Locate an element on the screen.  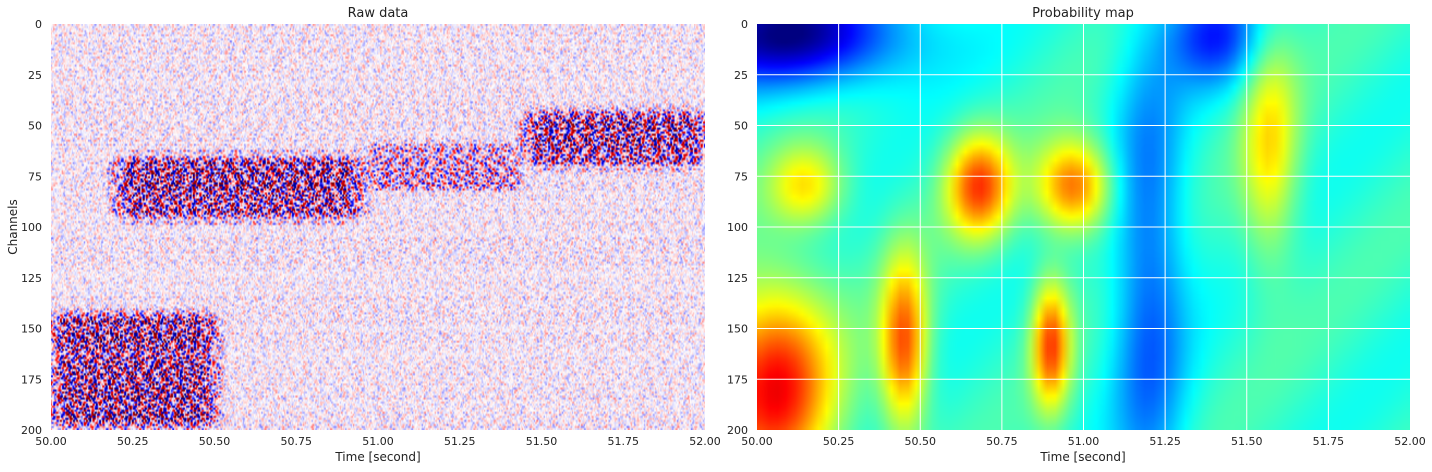
raw-data-title: Raw data is located at coordinates (378, 13).